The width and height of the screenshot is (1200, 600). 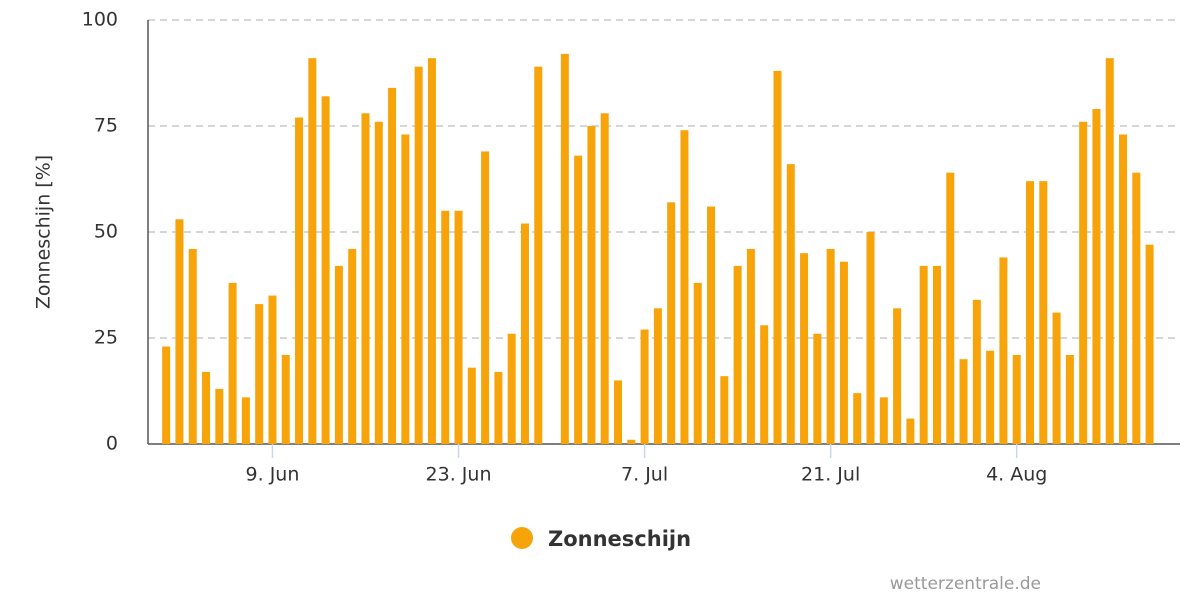 I want to click on y-tick-label: 25, so click(x=106, y=338).